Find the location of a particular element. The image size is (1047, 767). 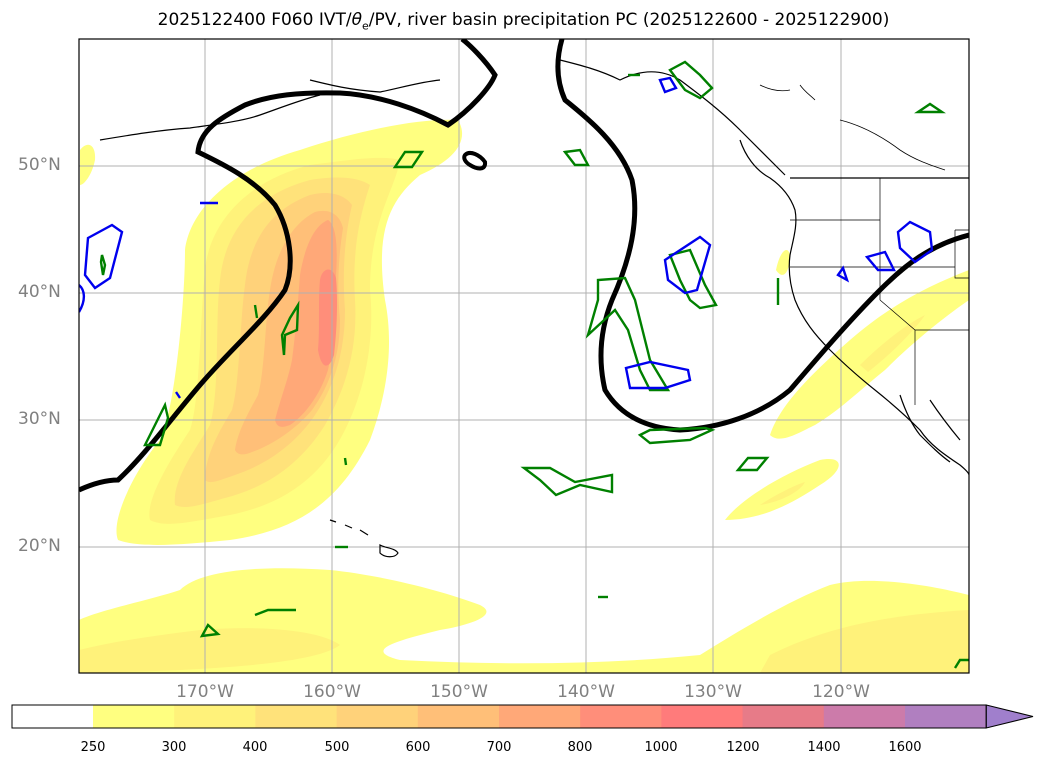

colorbar is located at coordinates (522, 716).